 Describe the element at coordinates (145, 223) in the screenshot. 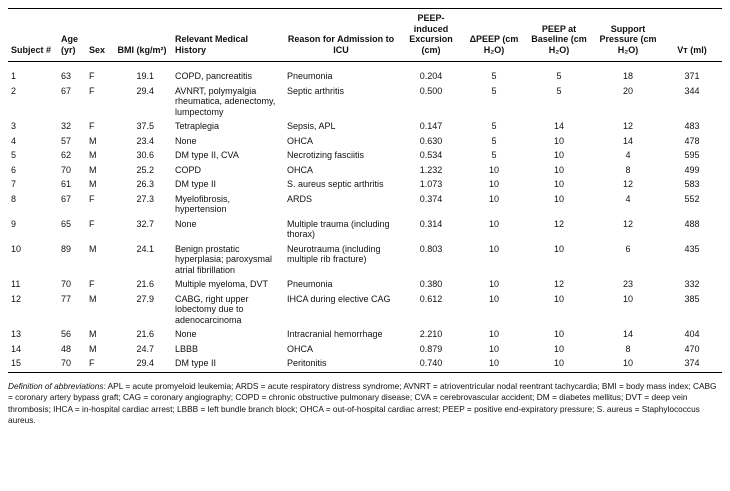

I see `table-cell: 32.7` at that location.